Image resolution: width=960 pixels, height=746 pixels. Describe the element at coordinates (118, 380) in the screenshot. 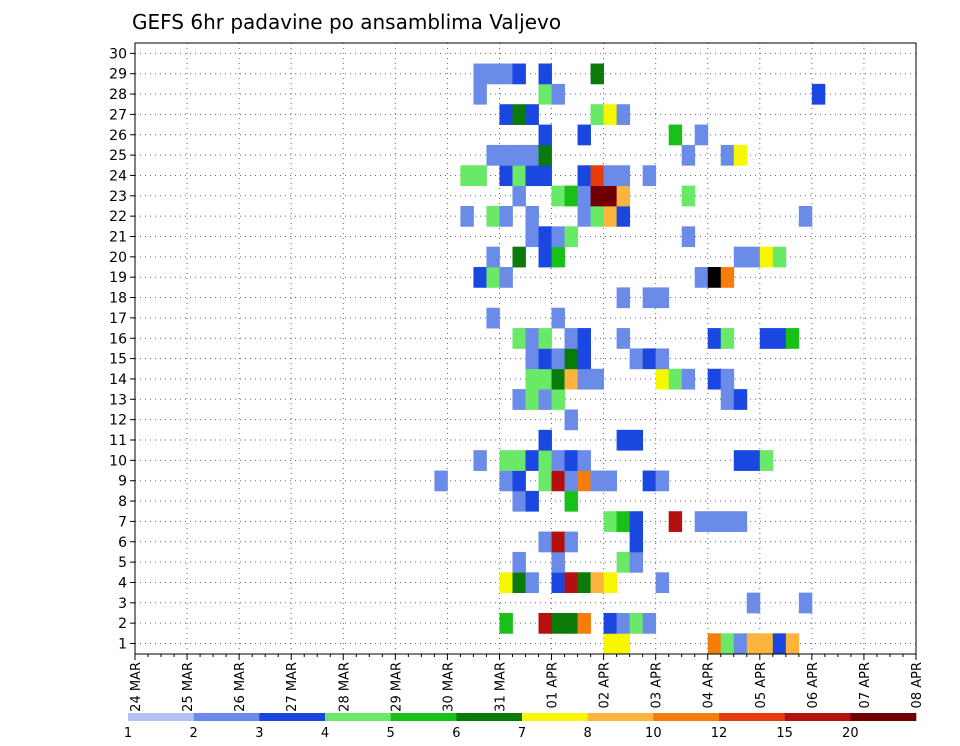

I see `y-tick-label: 14` at that location.